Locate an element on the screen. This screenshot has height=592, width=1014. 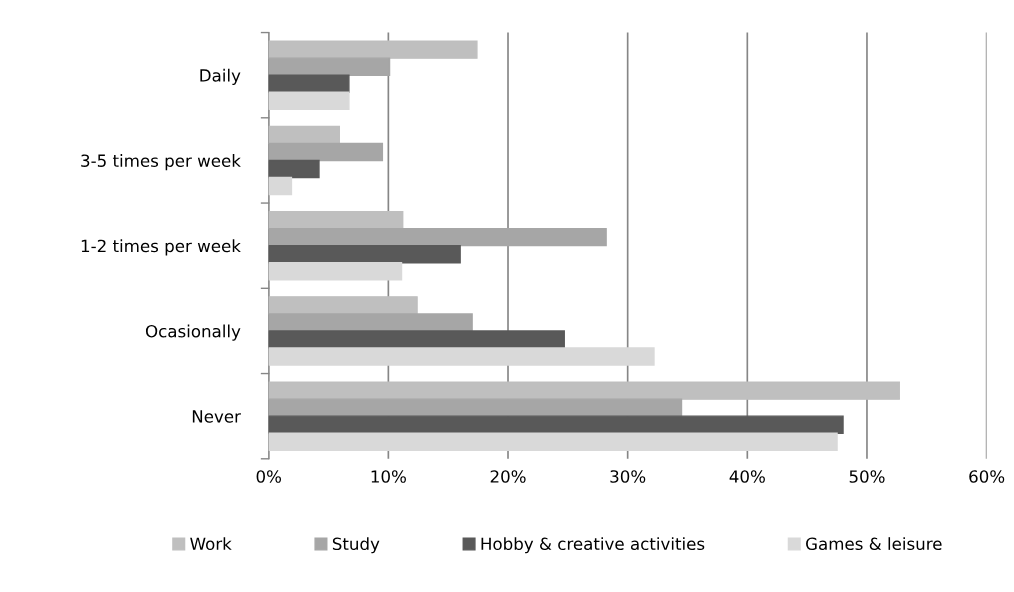
legend-label: Study is located at coordinates (356, 545).